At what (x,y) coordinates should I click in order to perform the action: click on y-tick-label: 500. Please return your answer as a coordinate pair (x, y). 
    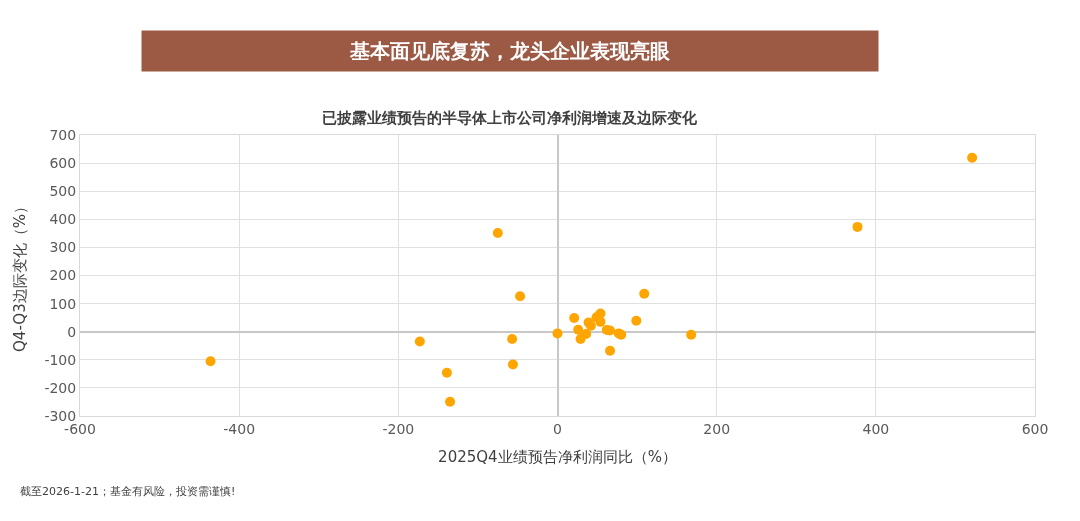
    Looking at the image, I should click on (63, 191).